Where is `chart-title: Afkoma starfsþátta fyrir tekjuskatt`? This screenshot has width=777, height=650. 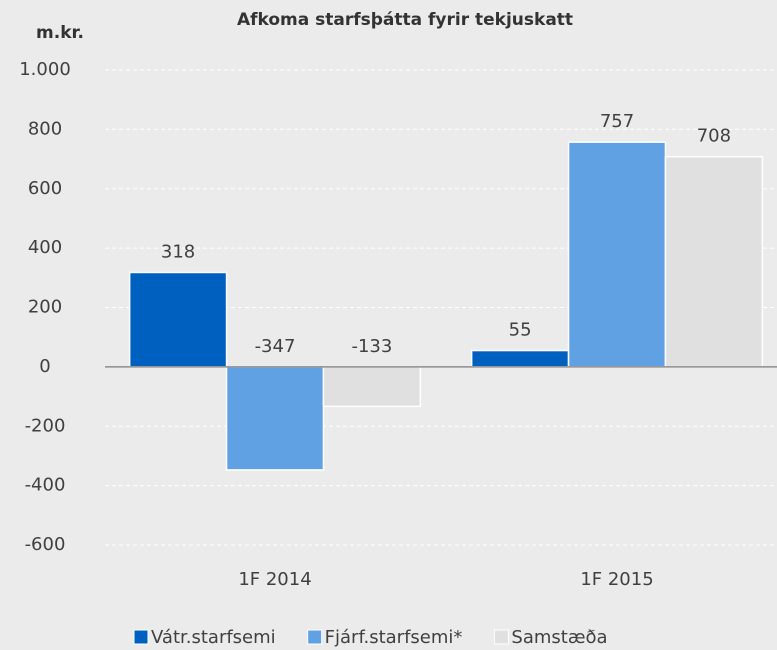
chart-title: Afkoma starfsþátta fyrir tekjuskatt is located at coordinates (405, 20).